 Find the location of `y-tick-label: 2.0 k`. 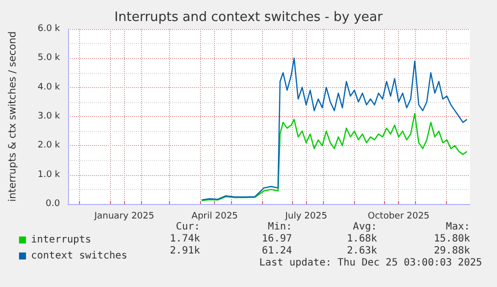

y-tick-label: 2.0 k is located at coordinates (49, 145).